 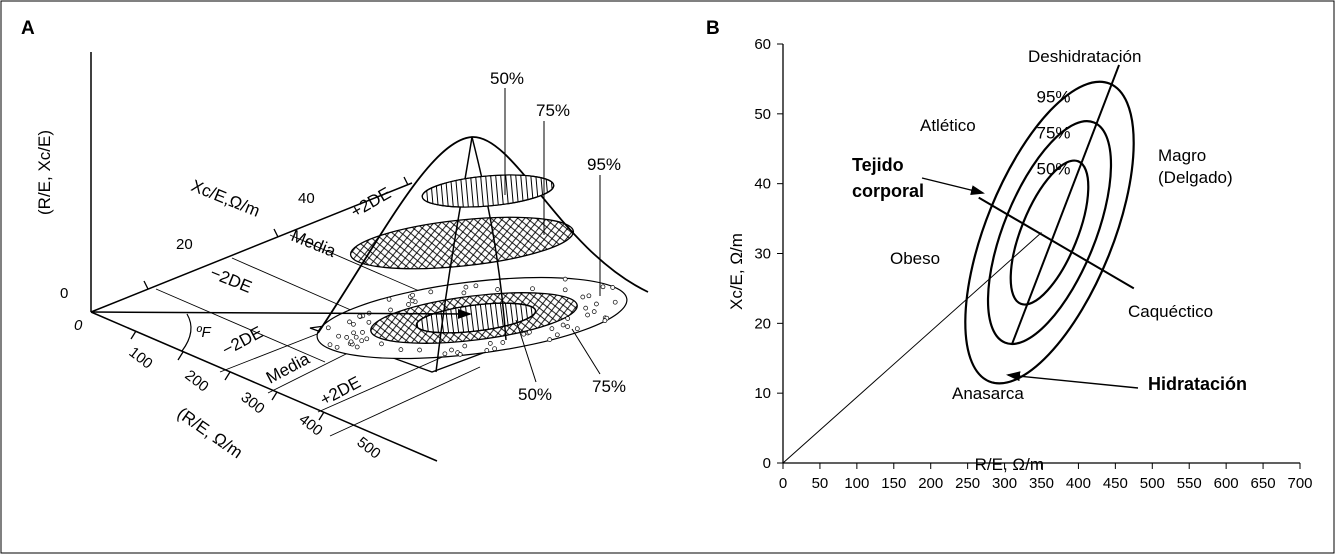 I want to click on x-tick-label: 150, so click(x=893, y=483).